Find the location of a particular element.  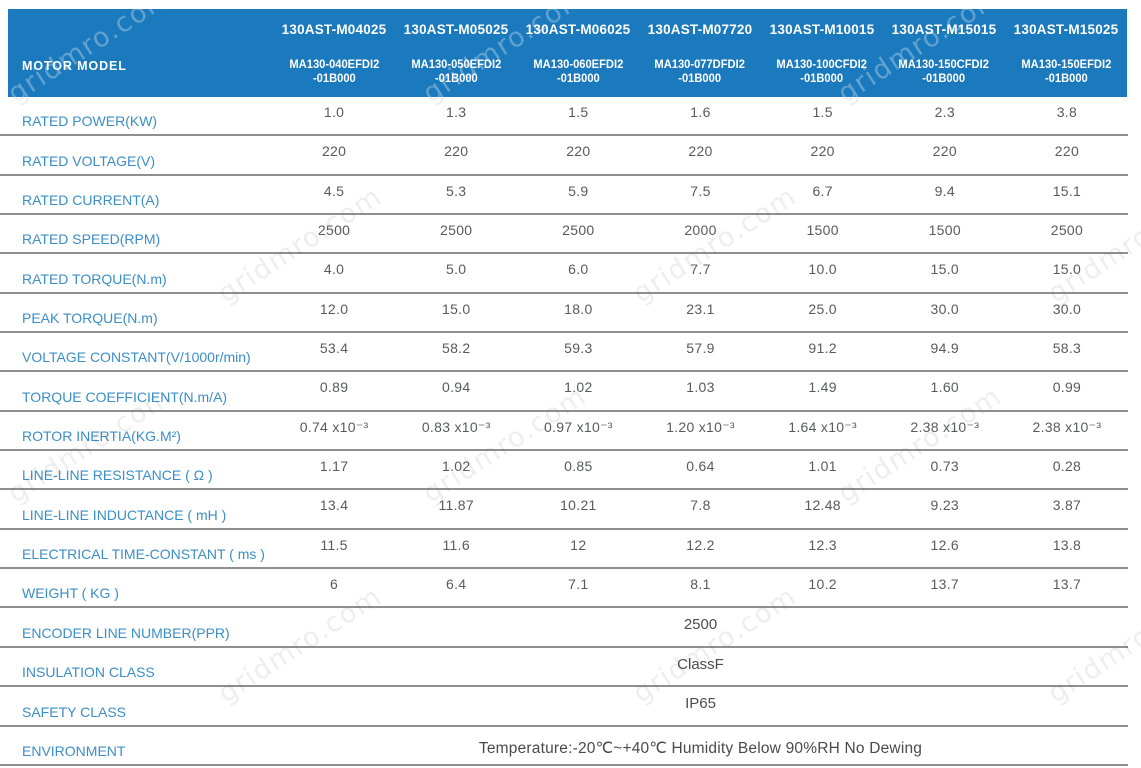

spec-value: 91.2 is located at coordinates (822, 348).